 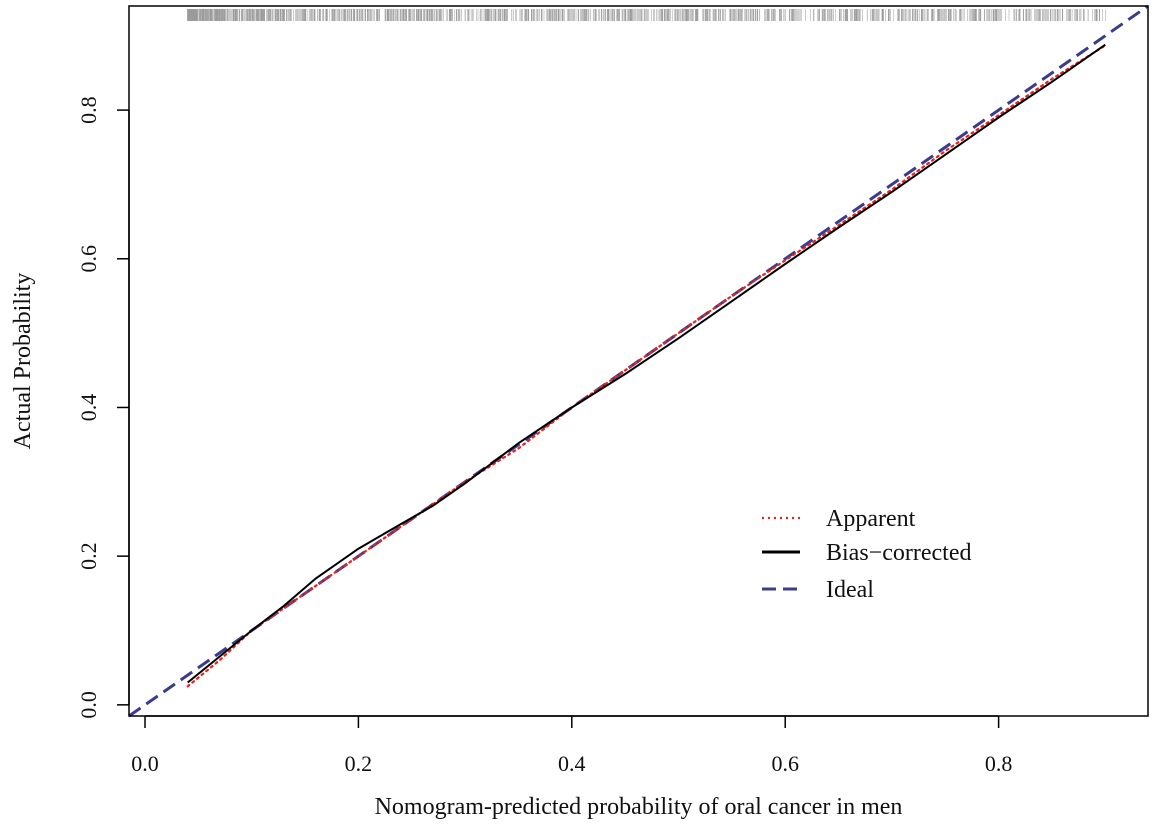 I want to click on legend-label: Ideal, so click(x=850, y=590).